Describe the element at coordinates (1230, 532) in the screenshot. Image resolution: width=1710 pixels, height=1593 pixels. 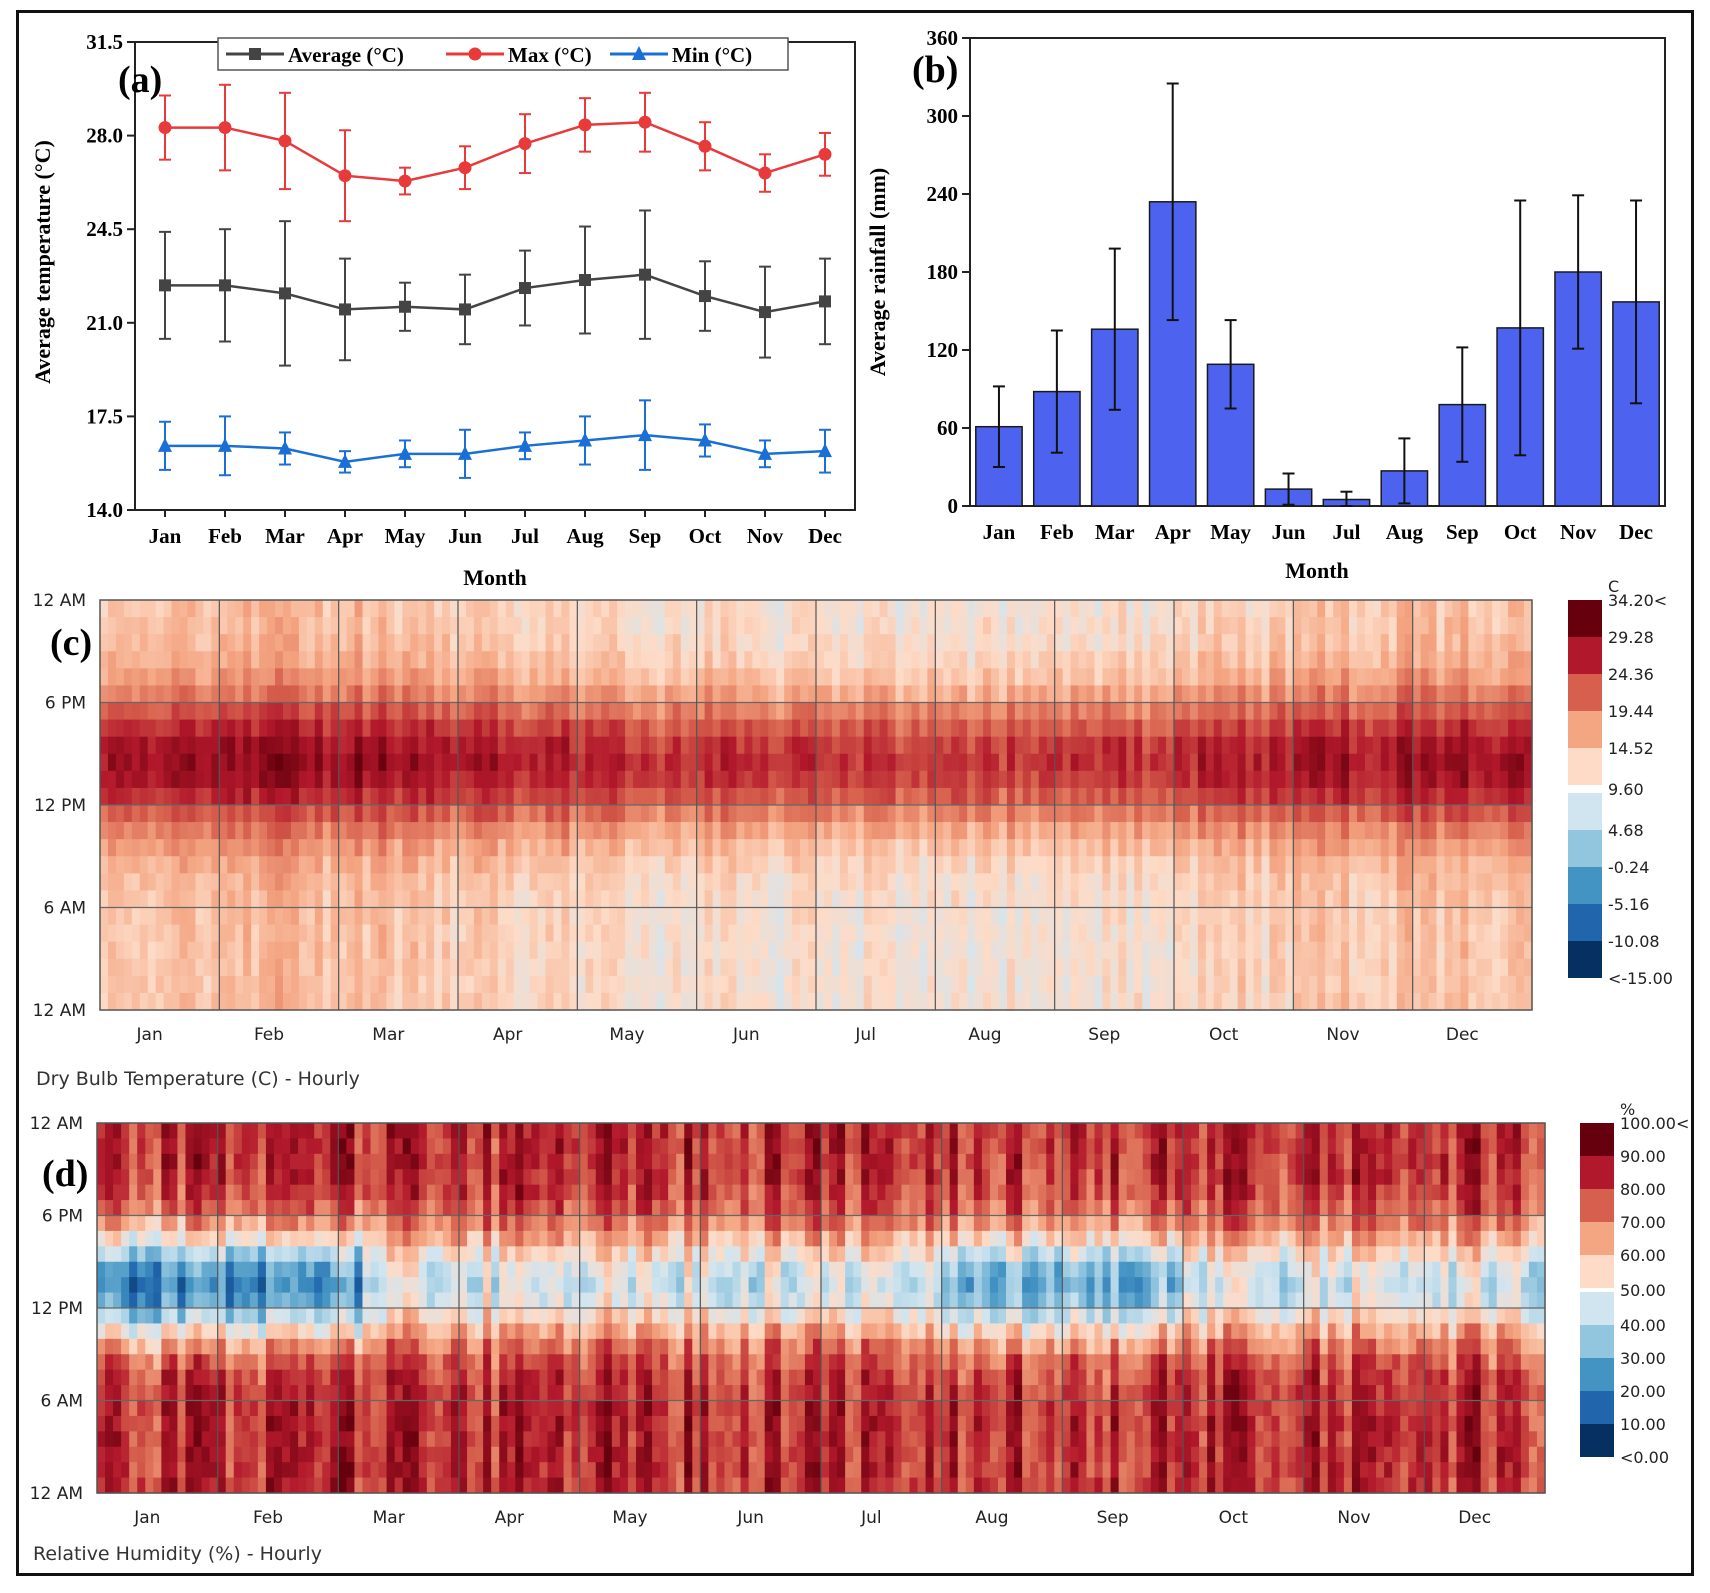
I see `b-xtick-label: May` at that location.